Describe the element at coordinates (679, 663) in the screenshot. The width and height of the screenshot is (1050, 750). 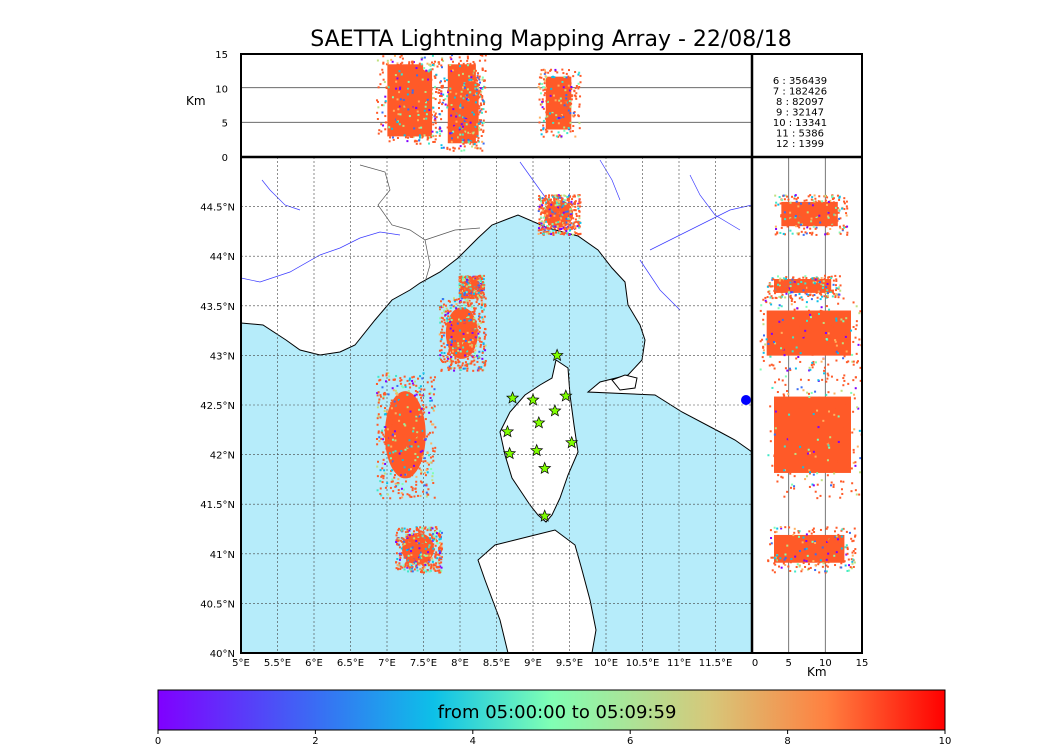
I see `map-xtick-label: 11°E` at that location.